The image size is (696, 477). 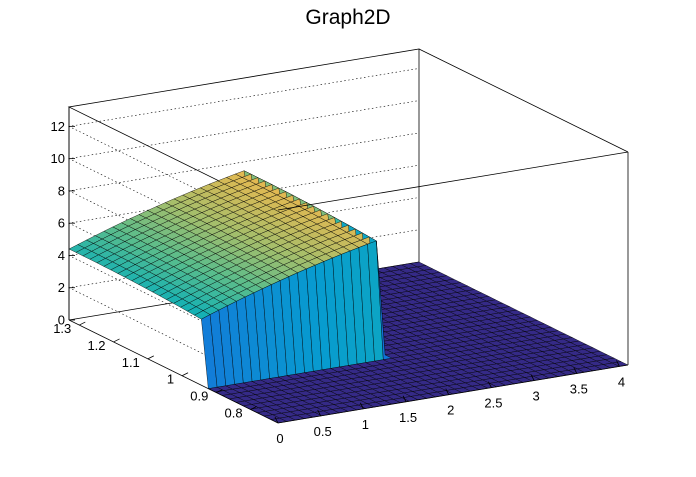 I want to click on y-tick-label: 0.8, so click(x=234, y=412).